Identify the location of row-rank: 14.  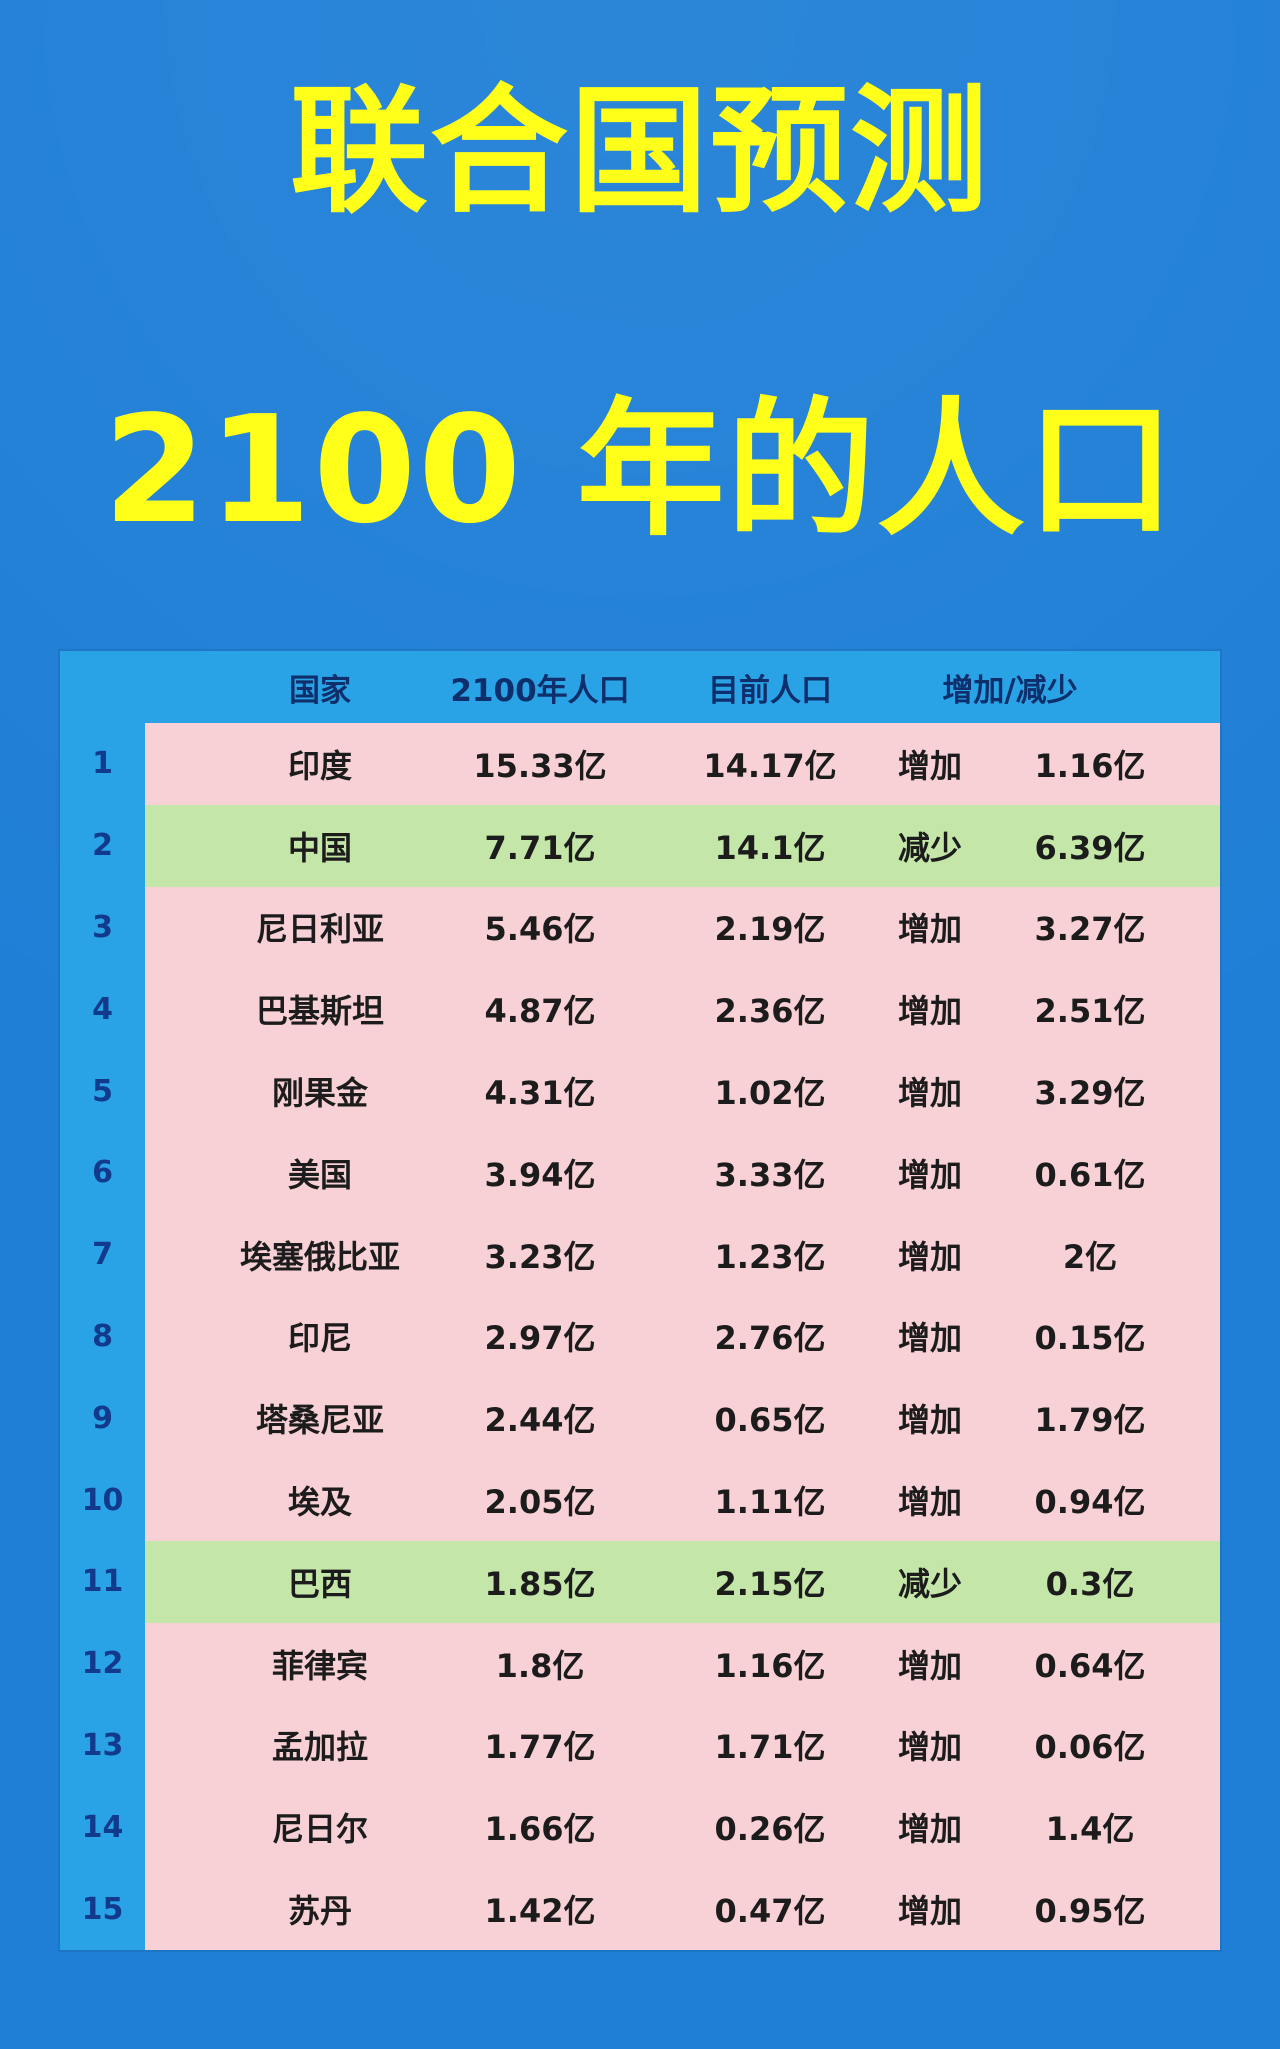
(102, 1827).